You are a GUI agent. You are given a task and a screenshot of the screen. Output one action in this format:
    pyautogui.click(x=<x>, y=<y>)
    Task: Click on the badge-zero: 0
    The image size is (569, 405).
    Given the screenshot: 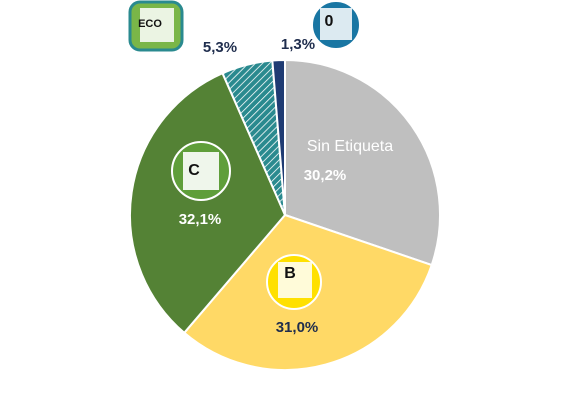 What is the action you would take?
    pyautogui.click(x=336, y=25)
    